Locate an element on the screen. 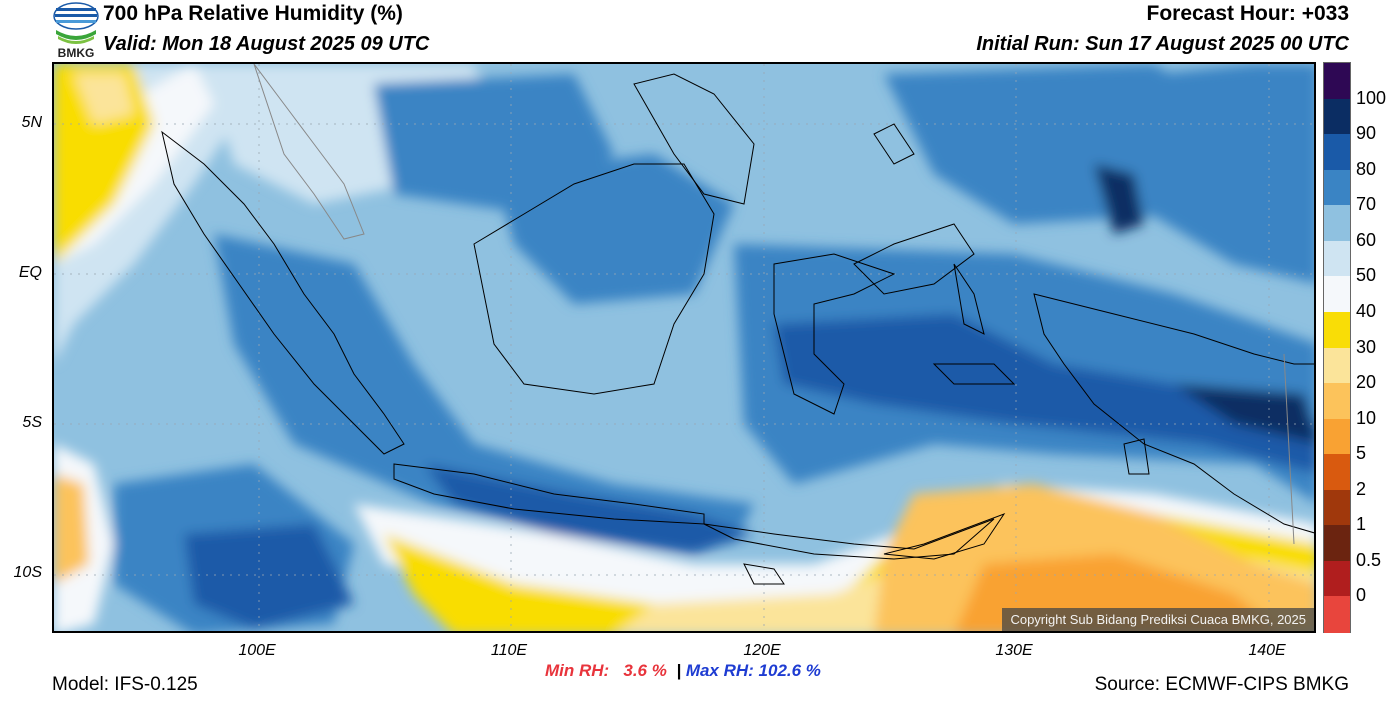  logo-text: BMKG is located at coordinates (76, 53).